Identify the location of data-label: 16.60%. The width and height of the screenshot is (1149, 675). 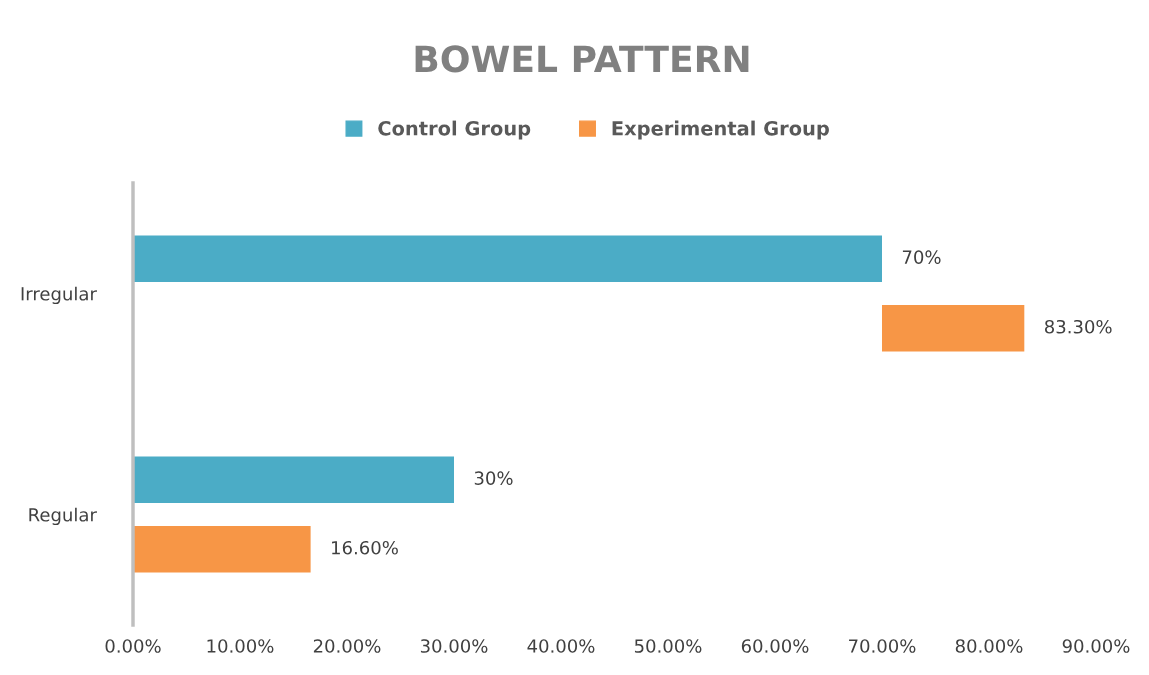
(365, 547).